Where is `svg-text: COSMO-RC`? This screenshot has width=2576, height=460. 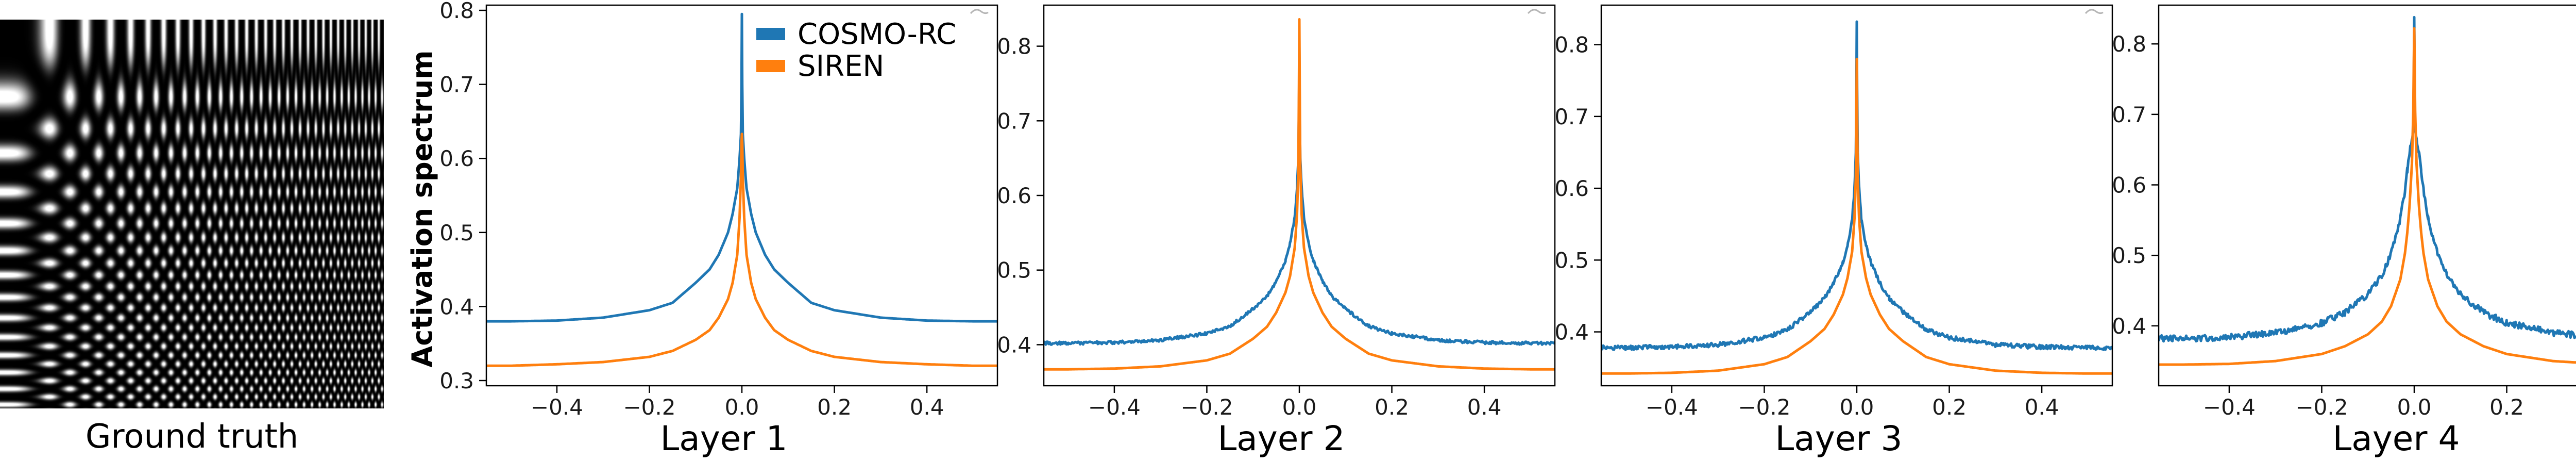 svg-text: COSMO-RC is located at coordinates (877, 34).